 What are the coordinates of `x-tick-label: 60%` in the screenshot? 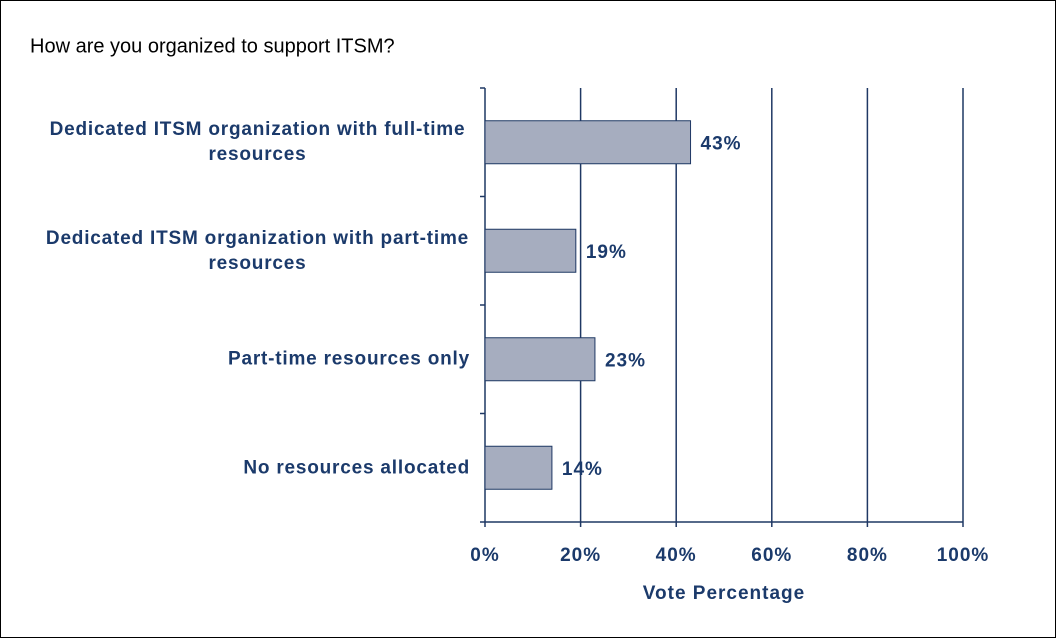 It's located at (771, 555).